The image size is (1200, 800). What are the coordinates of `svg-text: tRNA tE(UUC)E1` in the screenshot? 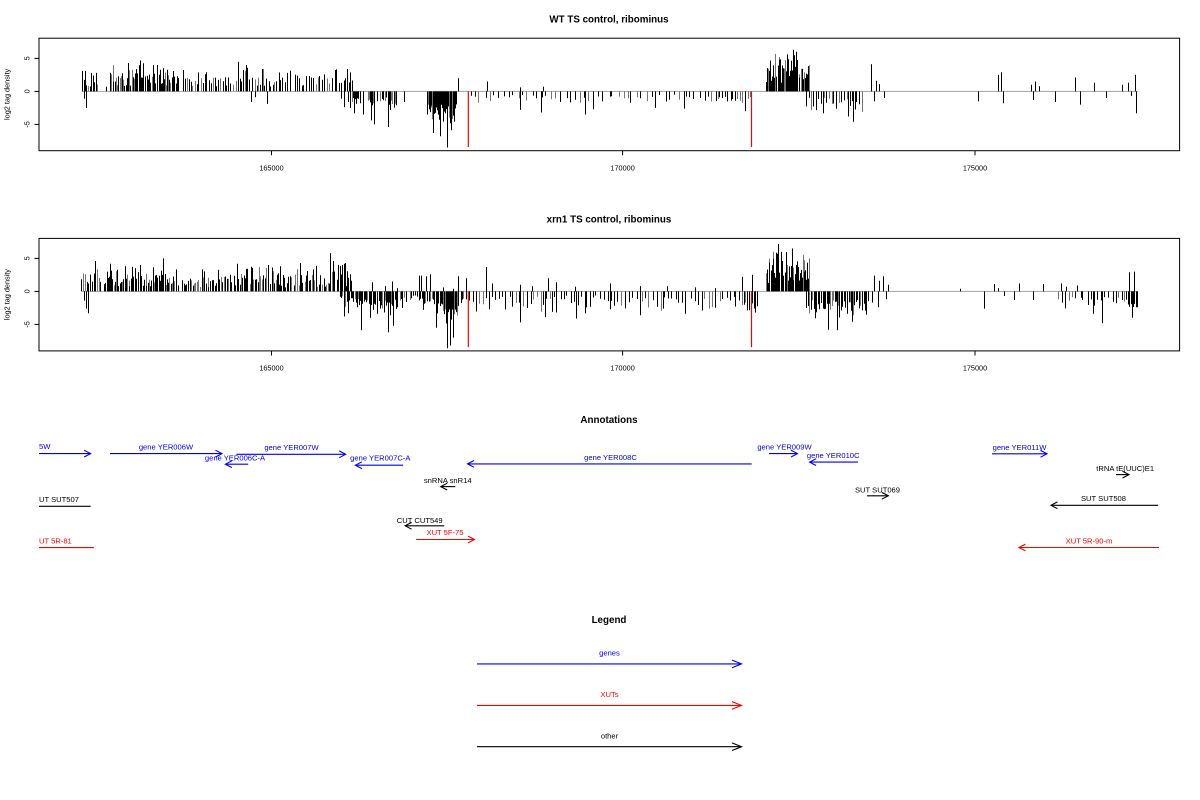 It's located at (1125, 468).